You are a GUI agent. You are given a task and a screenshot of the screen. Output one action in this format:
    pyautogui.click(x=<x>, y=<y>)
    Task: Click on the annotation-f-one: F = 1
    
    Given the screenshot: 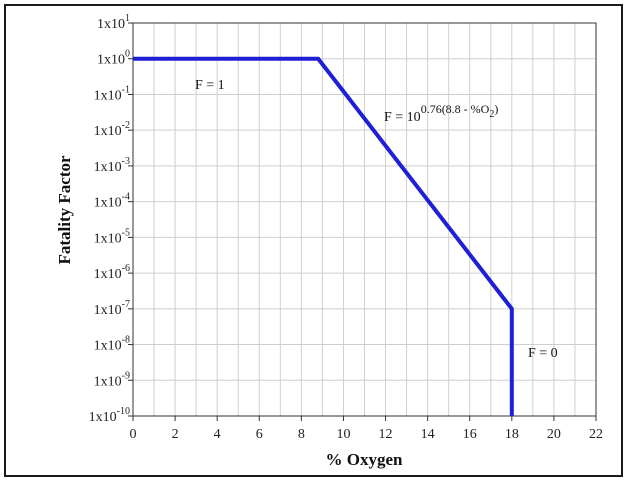 What is the action you would take?
    pyautogui.click(x=210, y=85)
    